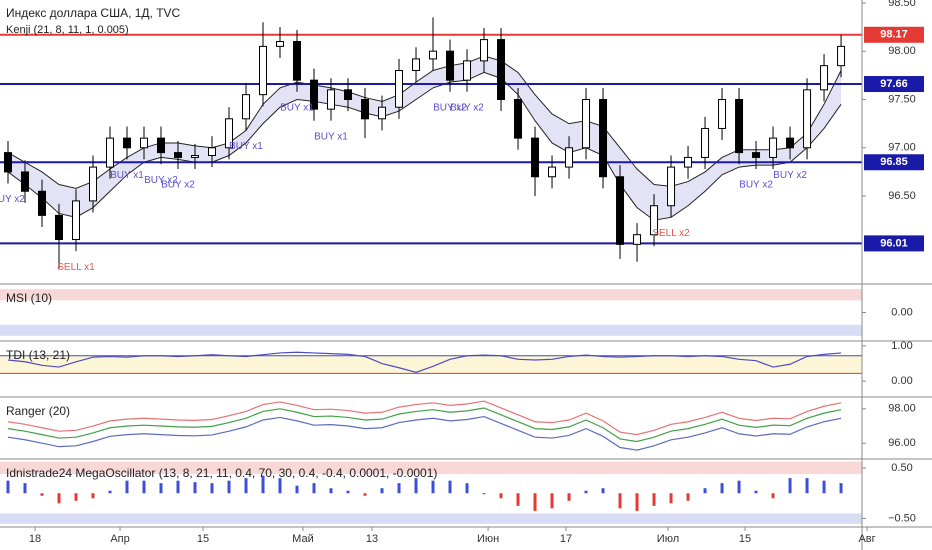 The width and height of the screenshot is (932, 550). I want to click on y-tick-label: 0.00, so click(901, 312).